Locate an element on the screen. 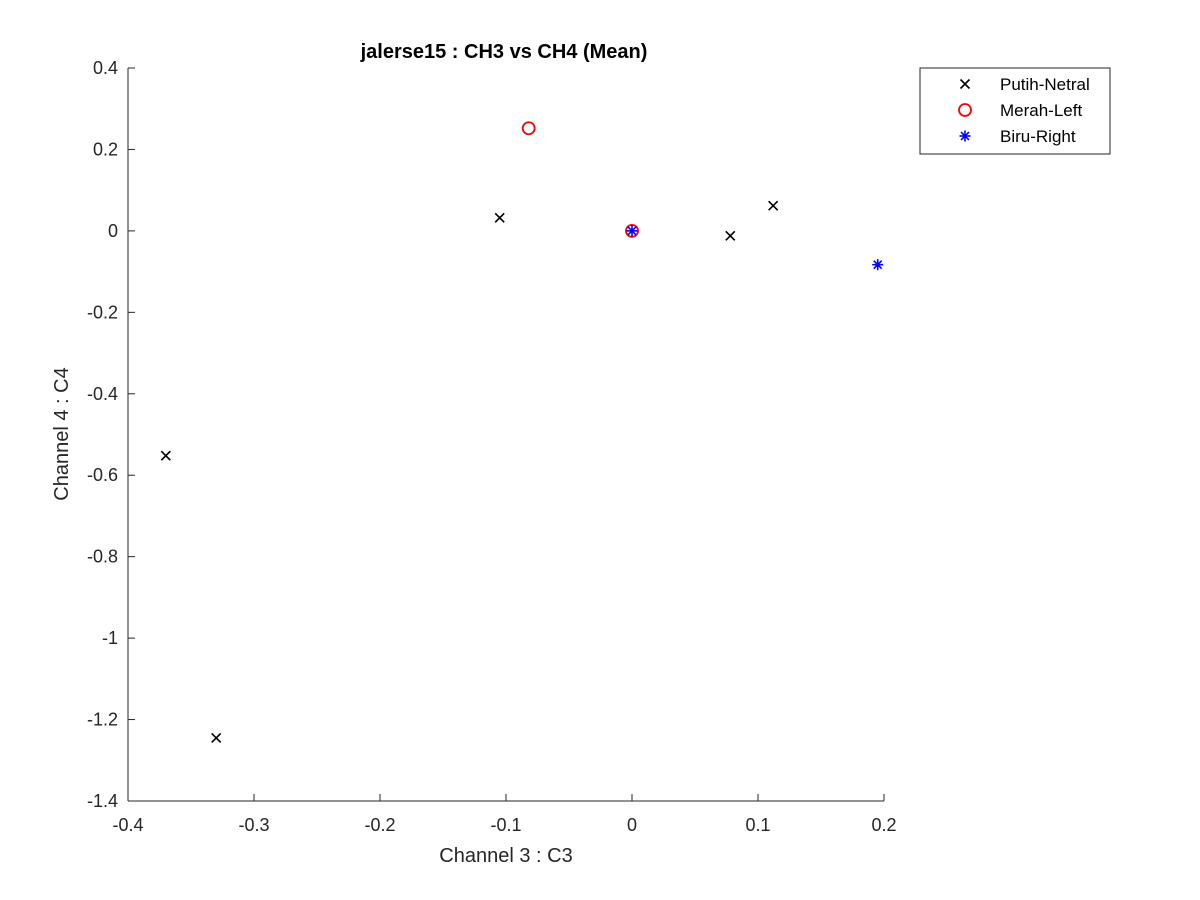  legend-label: Merah-Left is located at coordinates (1041, 110).